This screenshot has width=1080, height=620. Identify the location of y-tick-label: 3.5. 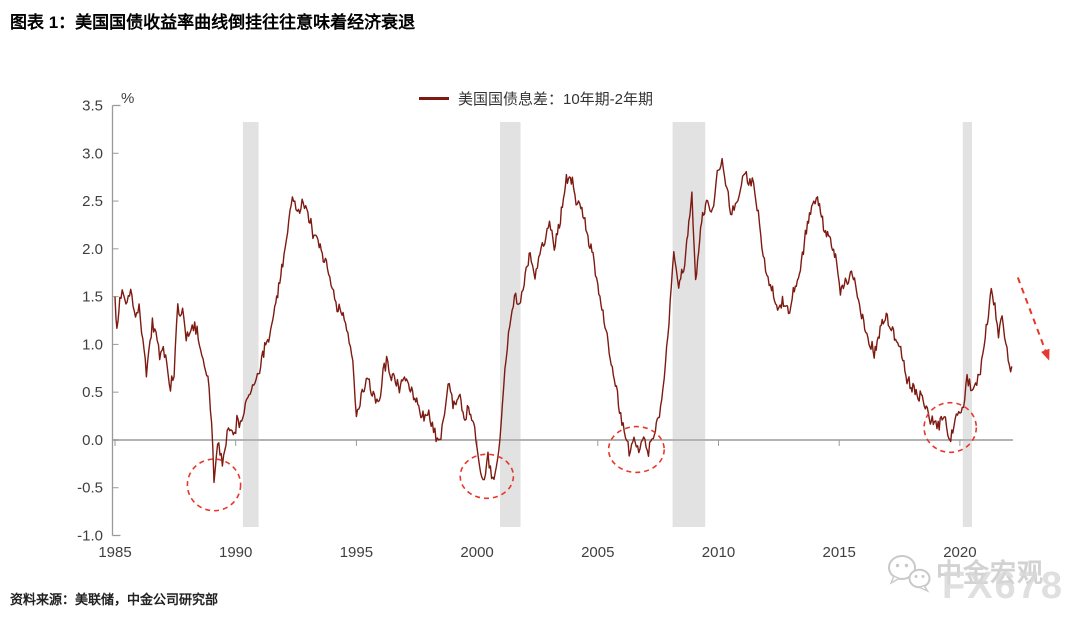
(92, 106).